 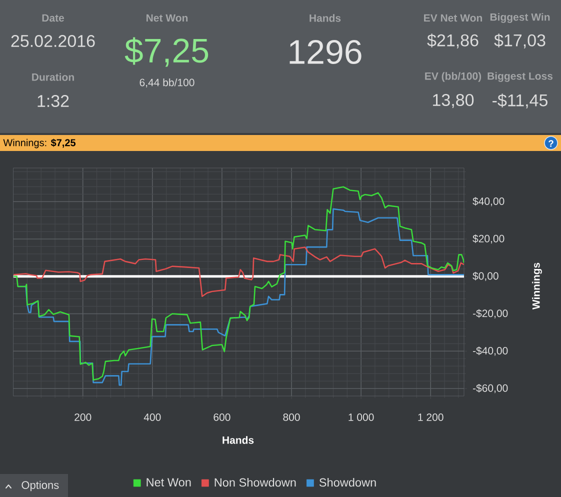 What do you see at coordinates (490, 313) in the screenshot?
I see `y-tick-label: -$20,00` at bounding box center [490, 313].